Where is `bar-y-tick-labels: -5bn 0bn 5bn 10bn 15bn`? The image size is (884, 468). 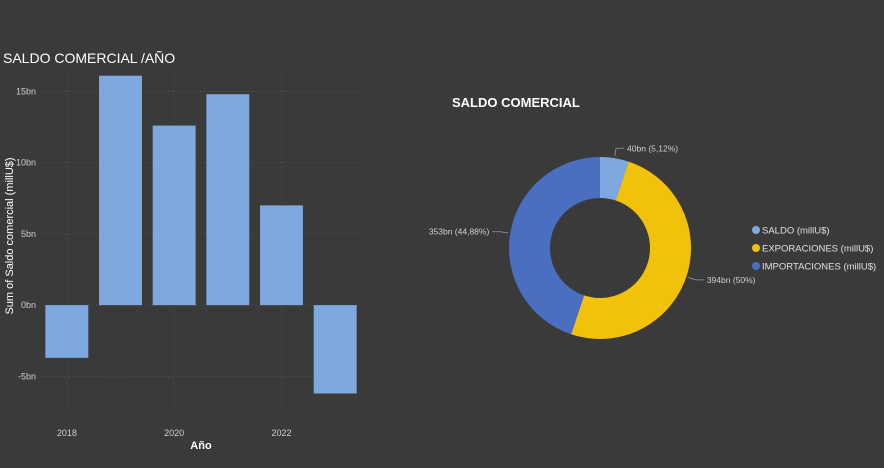
bar-y-tick-labels: -5bn 0bn 5bn 10bn 15bn is located at coordinates (26, 233).